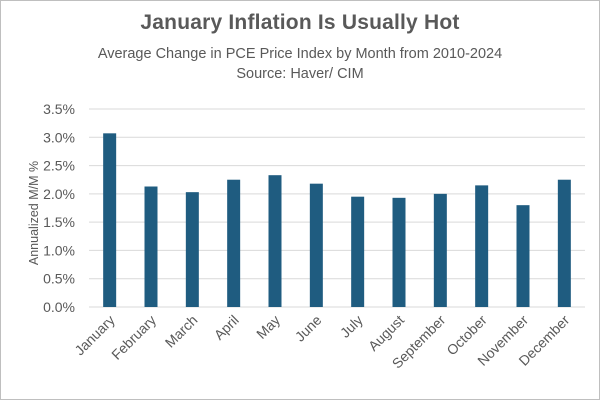 The image size is (600, 400). What do you see at coordinates (192, 249) in the screenshot?
I see `bar-march` at bounding box center [192, 249].